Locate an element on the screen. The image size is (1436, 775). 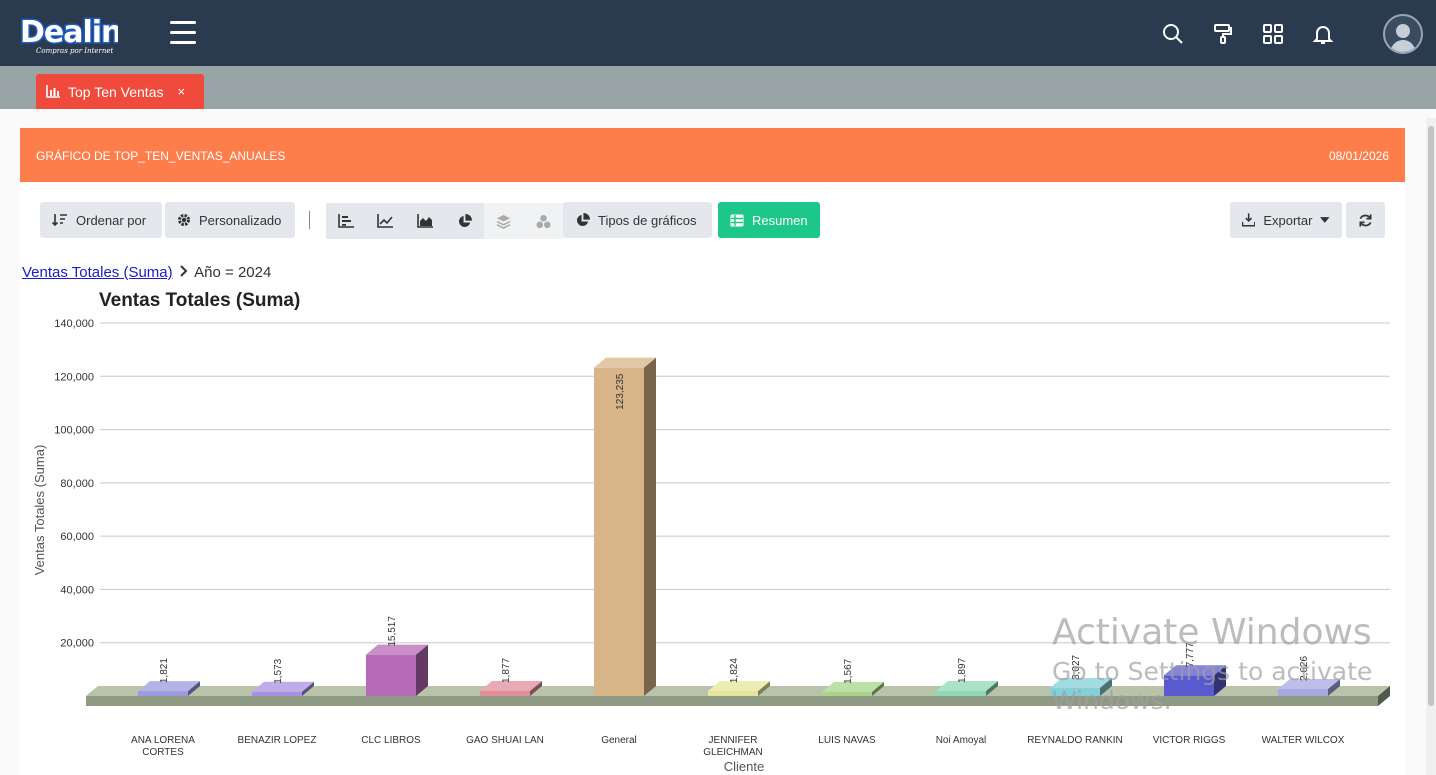
watermark-line-2: Go to Settings to activate is located at coordinates (1212, 671).